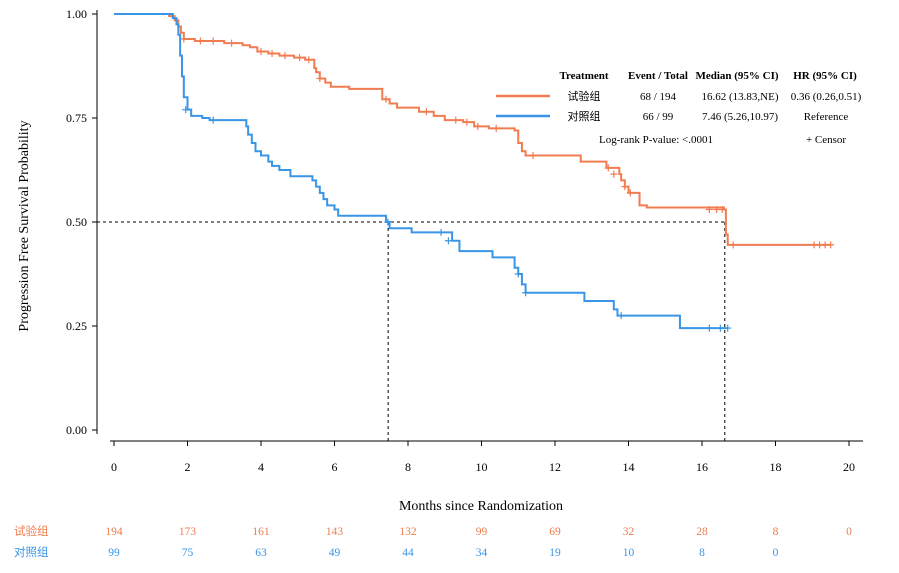  Describe the element at coordinates (76, 430) in the screenshot. I see `y-tick-label: 0.00` at that location.